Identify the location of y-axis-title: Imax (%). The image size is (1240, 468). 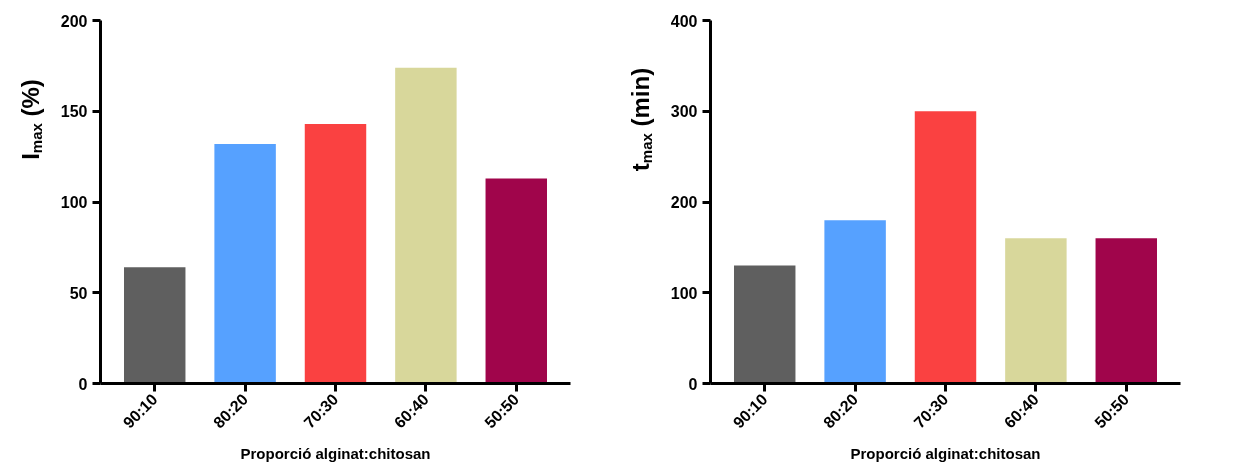
(31, 119).